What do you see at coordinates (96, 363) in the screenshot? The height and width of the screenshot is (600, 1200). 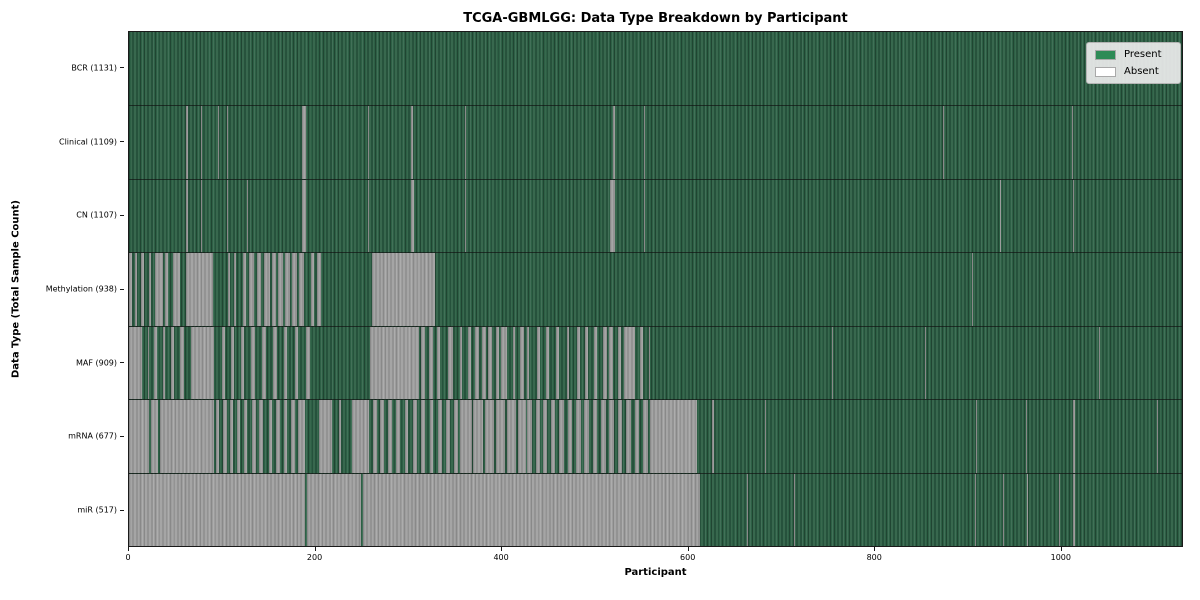 I see `y-tick-label: MAF (909)` at bounding box center [96, 363].